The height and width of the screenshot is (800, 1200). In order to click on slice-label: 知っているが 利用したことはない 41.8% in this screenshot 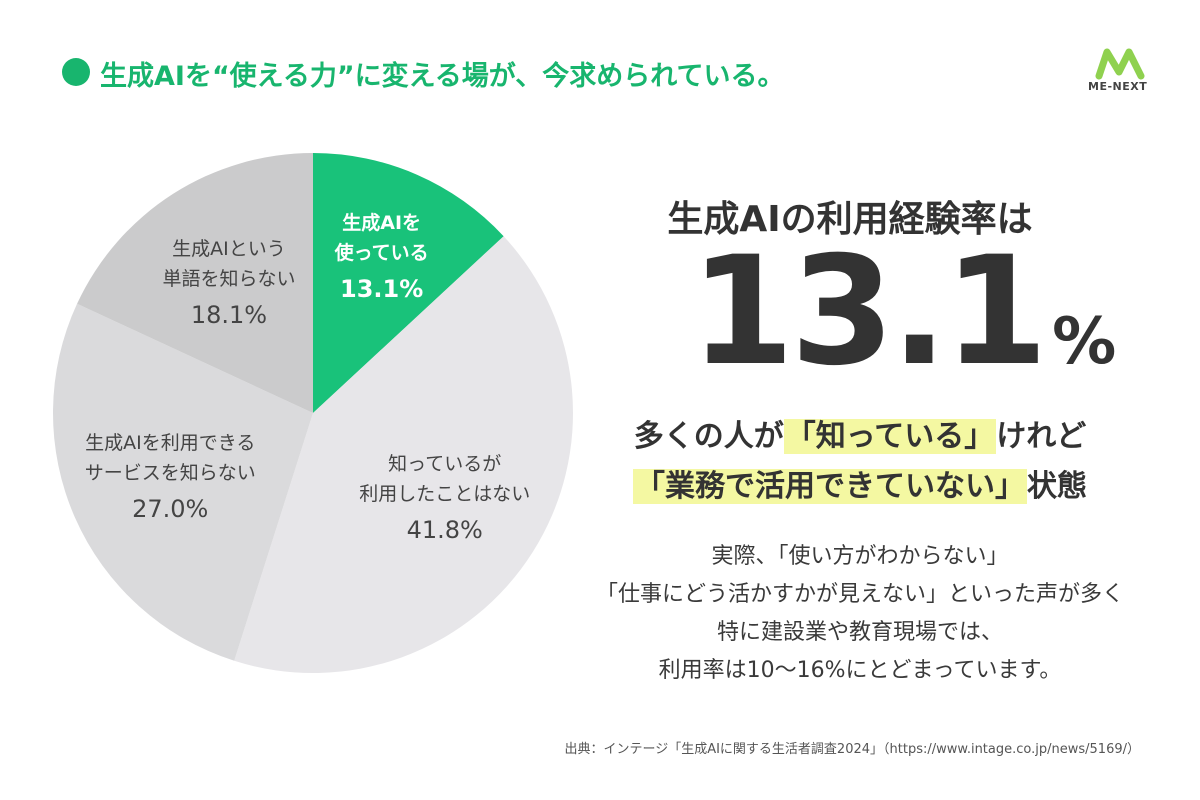, I will do `click(444, 497)`.